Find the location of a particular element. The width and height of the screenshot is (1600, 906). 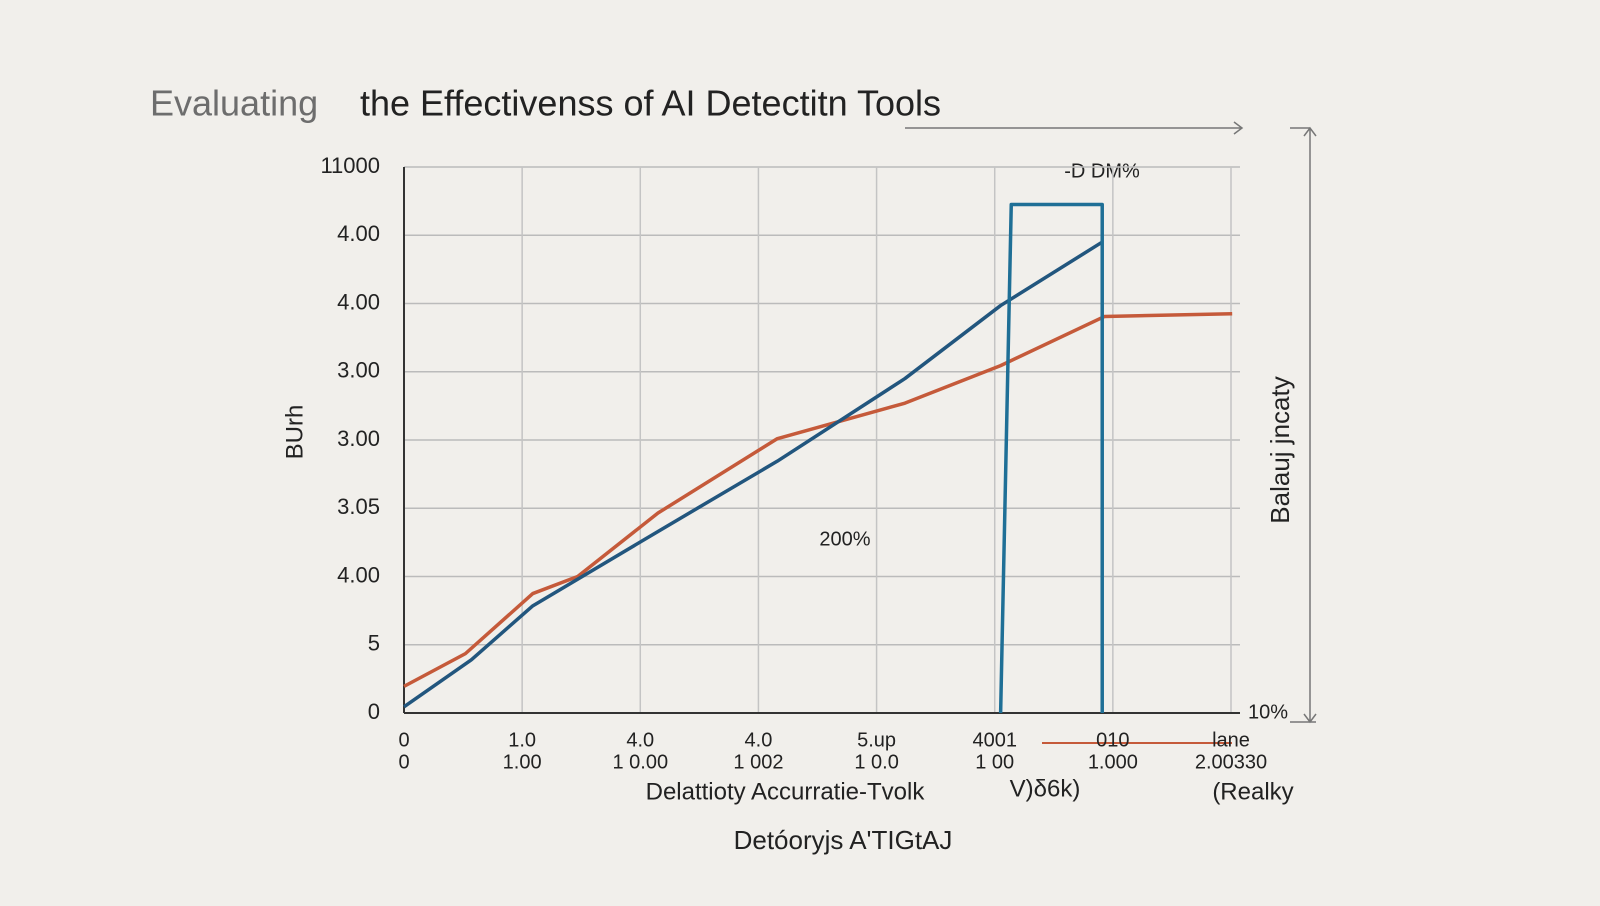

x-tick-label: 5.up is located at coordinates (876, 740).